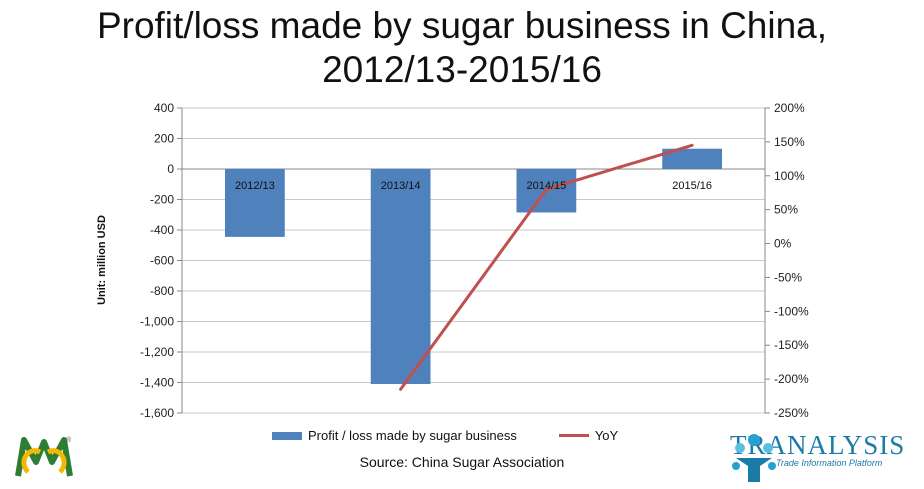 Image resolution: width=924 pixels, height=489 pixels. Describe the element at coordinates (164, 108) in the screenshot. I see `y-tick-label: 400` at that location.